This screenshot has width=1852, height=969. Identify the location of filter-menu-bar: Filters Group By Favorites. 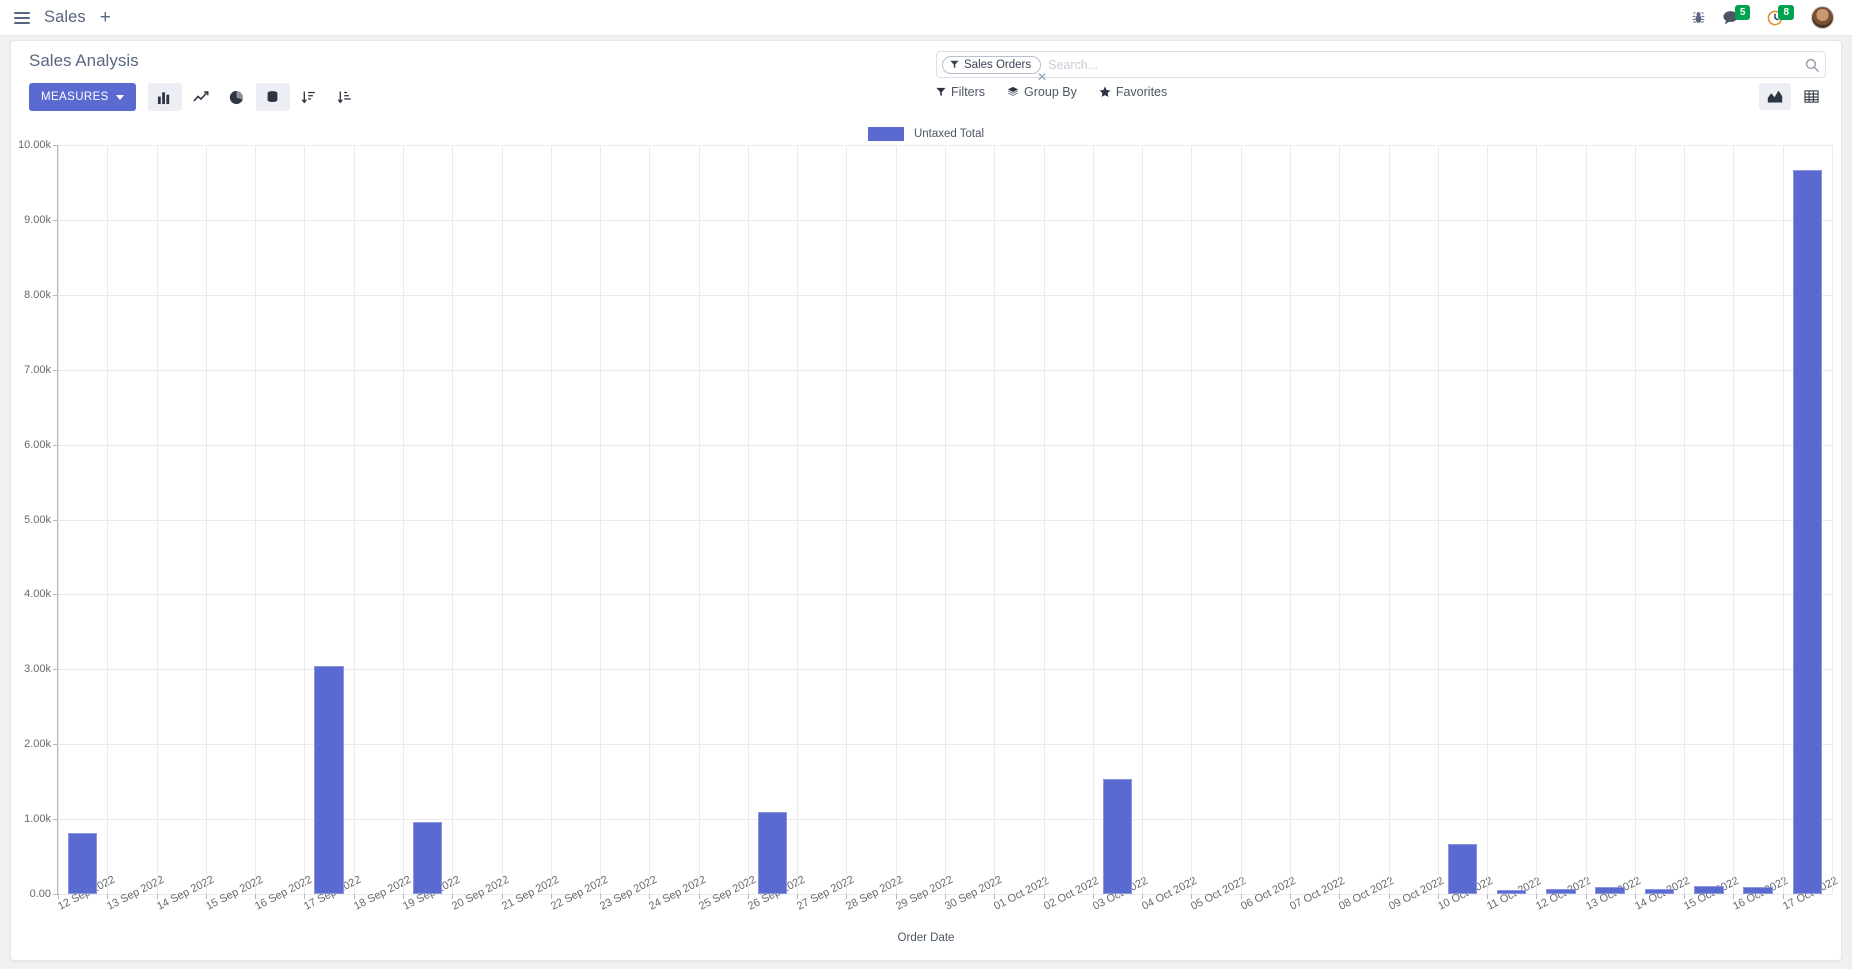
(1051, 92).